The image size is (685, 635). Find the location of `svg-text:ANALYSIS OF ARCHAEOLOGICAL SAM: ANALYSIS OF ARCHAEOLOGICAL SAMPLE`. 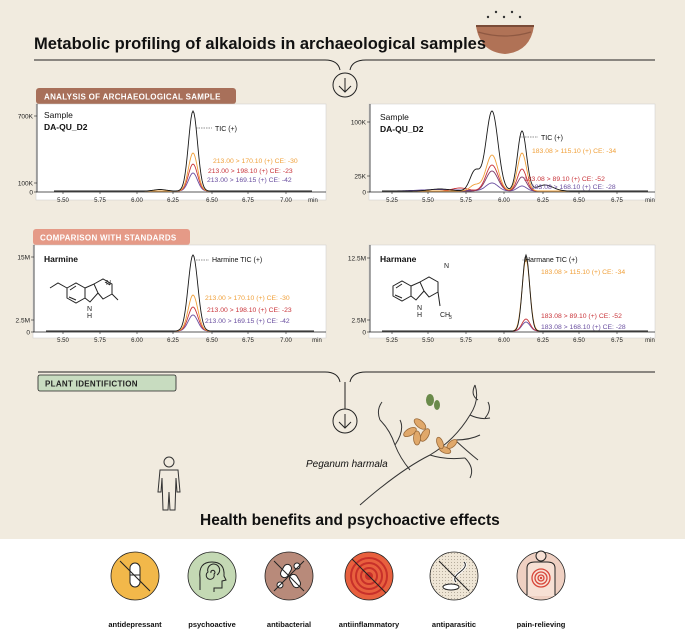

svg-text:ANALYSIS OF ARCHAEOLOGICAL SAM: ANALYSIS OF ARCHAEOLOGICAL SAMPLE is located at coordinates (132, 97).